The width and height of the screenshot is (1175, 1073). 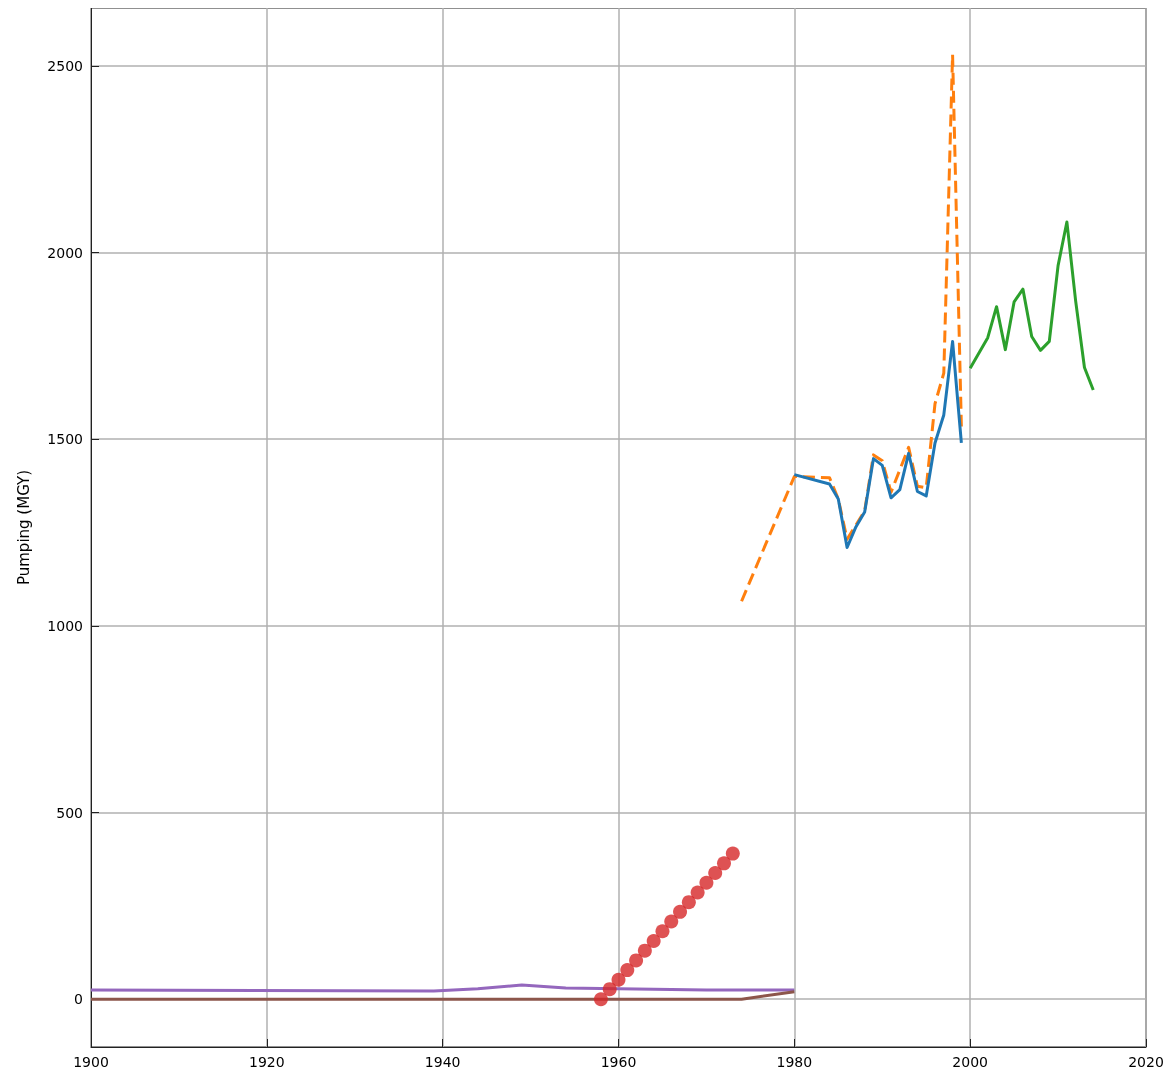 I want to click on y-tick-label: 0, so click(x=78, y=999).